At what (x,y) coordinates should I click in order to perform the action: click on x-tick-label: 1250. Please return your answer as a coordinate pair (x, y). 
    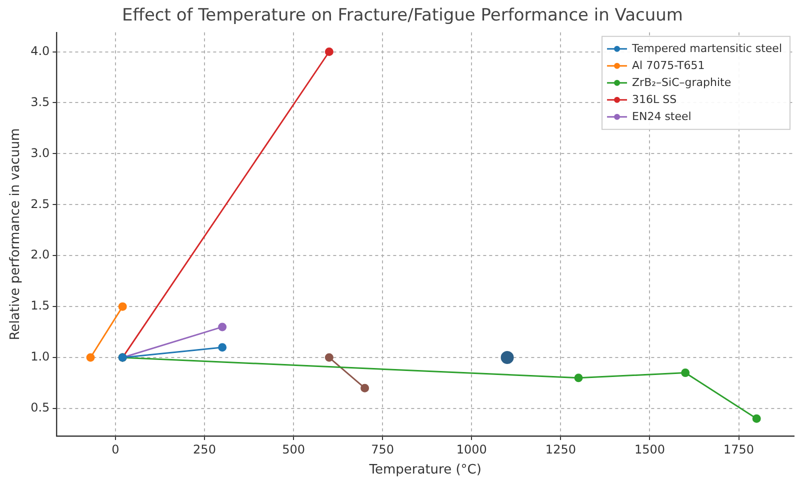
    Looking at the image, I should click on (560, 449).